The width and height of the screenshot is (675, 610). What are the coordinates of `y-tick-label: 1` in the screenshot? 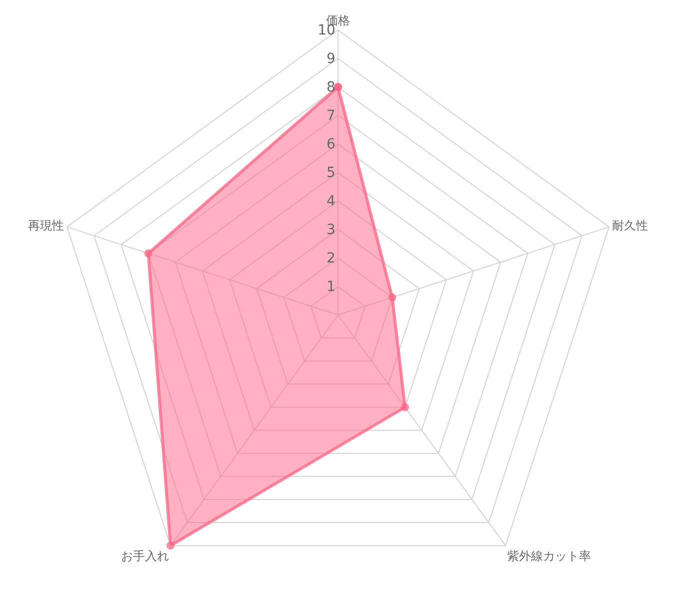 It's located at (331, 287).